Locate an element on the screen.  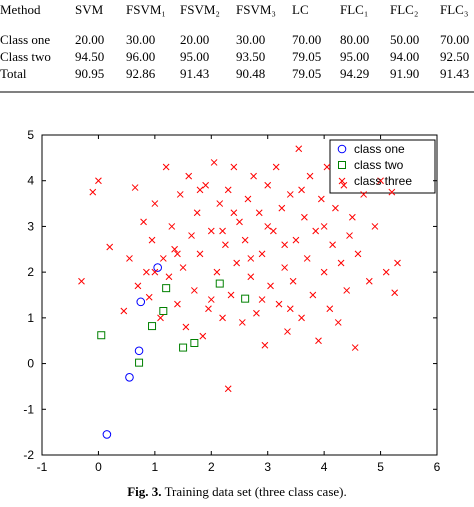
table-header: FLC₂ is located at coordinates (404, 9).